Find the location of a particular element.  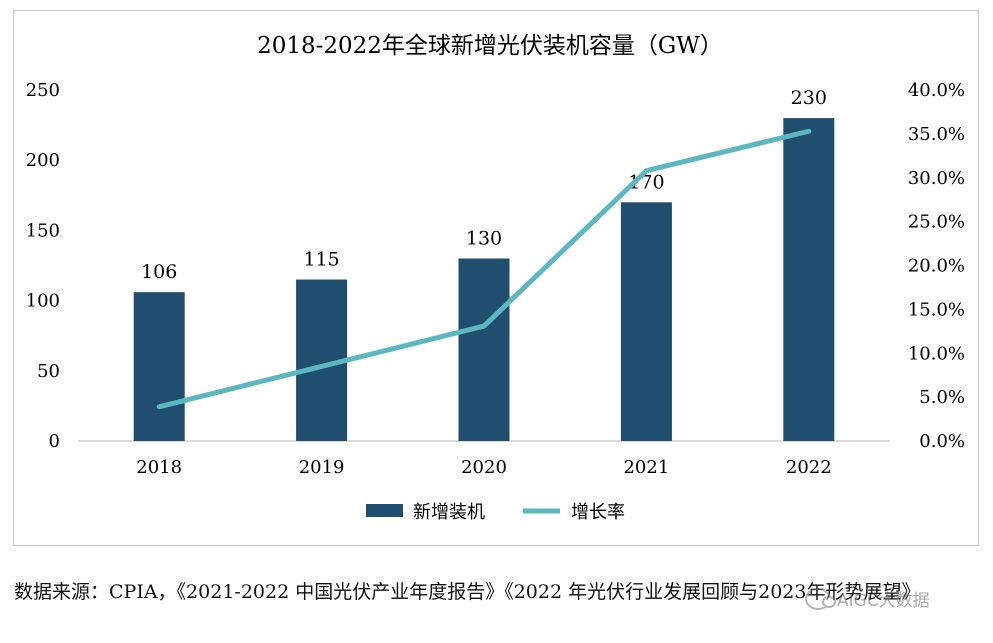

left-axis-tick-label: 150 is located at coordinates (43, 230).